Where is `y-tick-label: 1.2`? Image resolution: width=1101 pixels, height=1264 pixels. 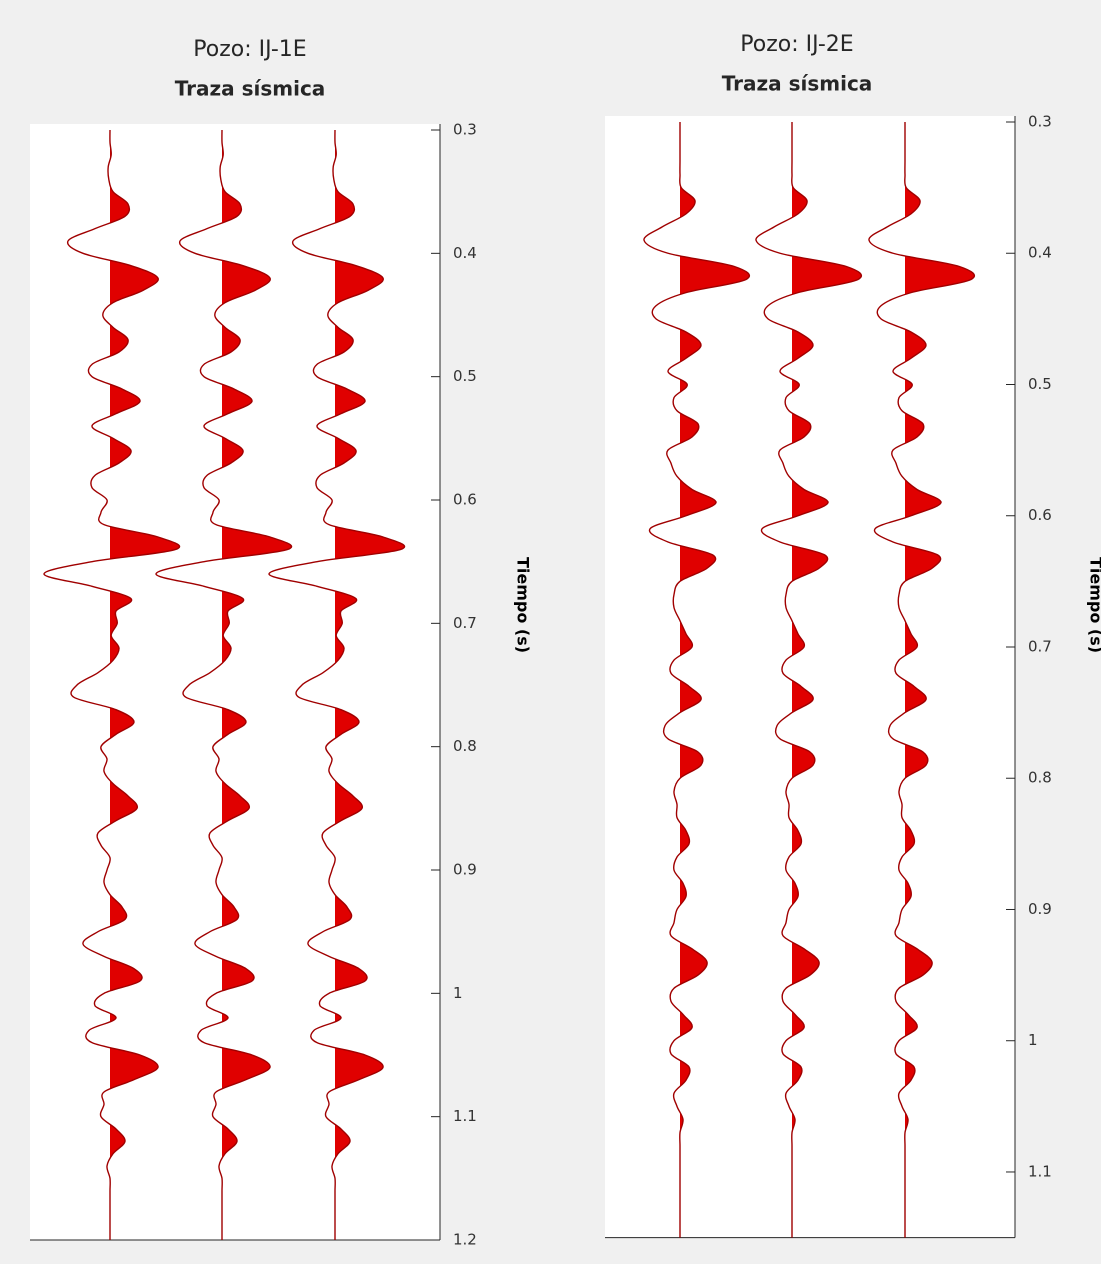 y-tick-label: 1.2 is located at coordinates (465, 1240).